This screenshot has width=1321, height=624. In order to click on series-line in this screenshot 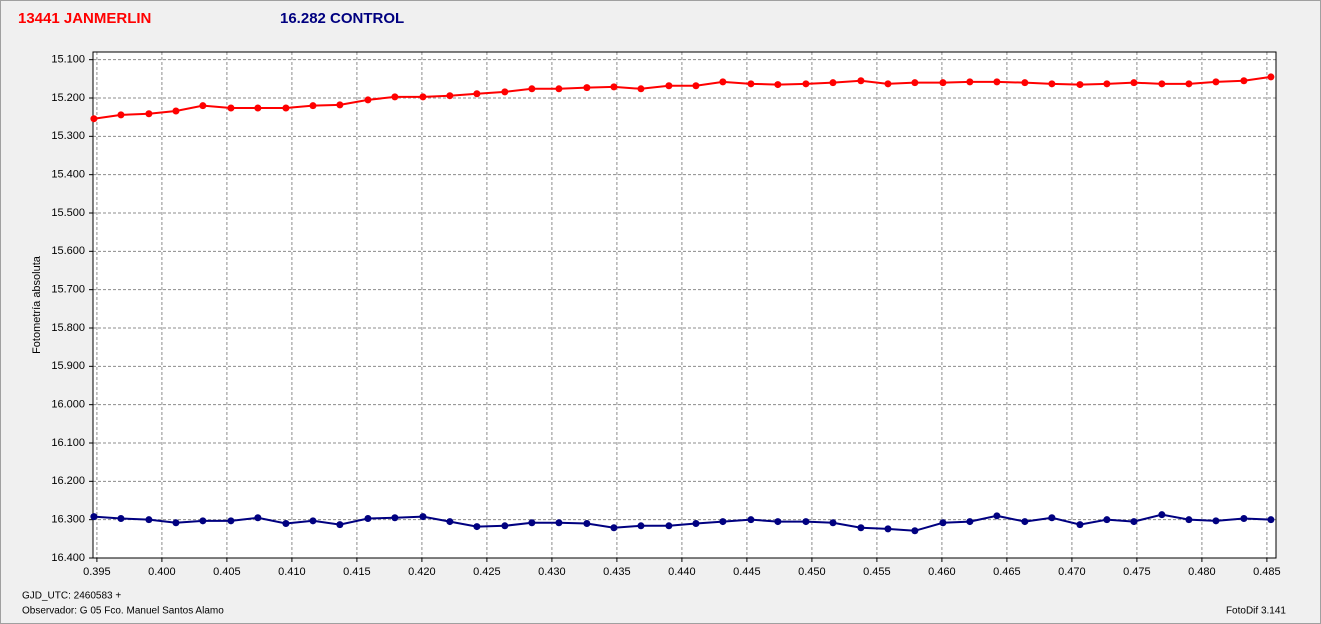, I will do `click(682, 522)`.